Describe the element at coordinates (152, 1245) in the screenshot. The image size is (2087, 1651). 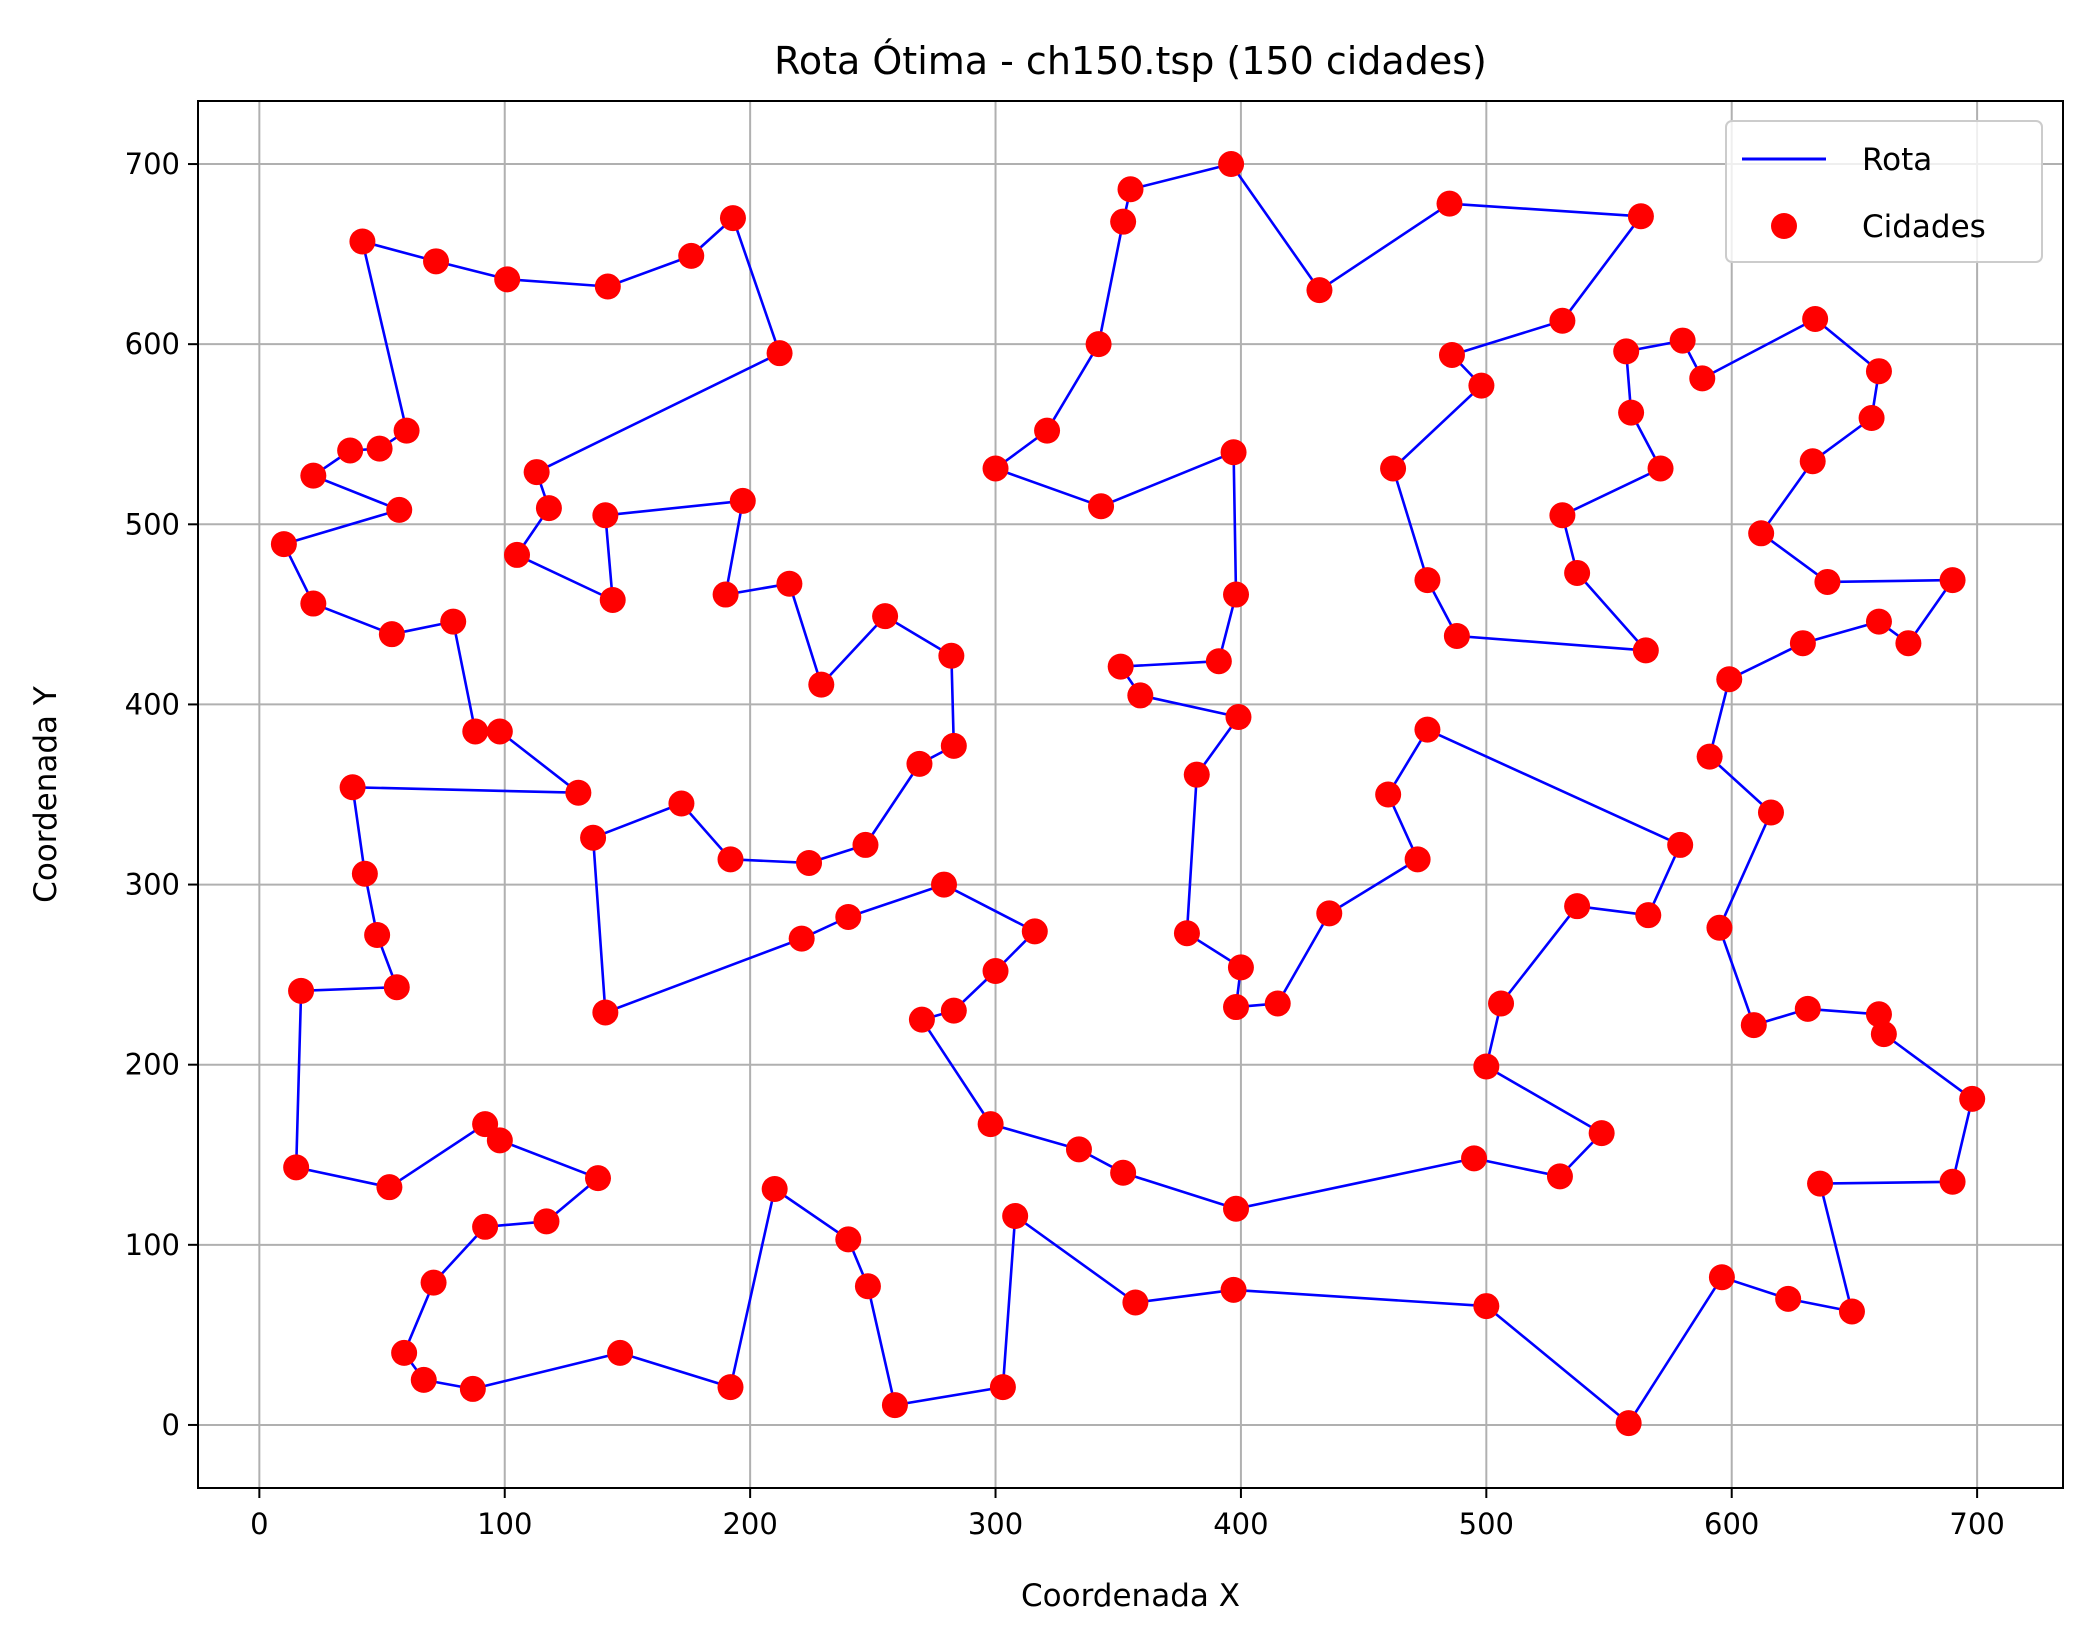
I see `y-tick-label: 100` at that location.